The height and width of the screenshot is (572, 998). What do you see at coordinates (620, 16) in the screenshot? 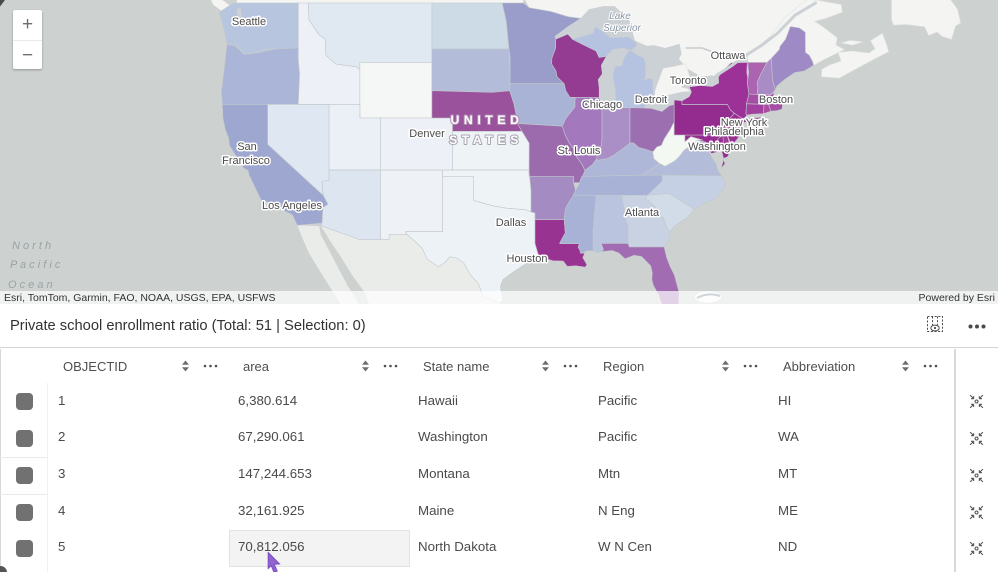
I see `svg-text: Lake` at bounding box center [620, 16].